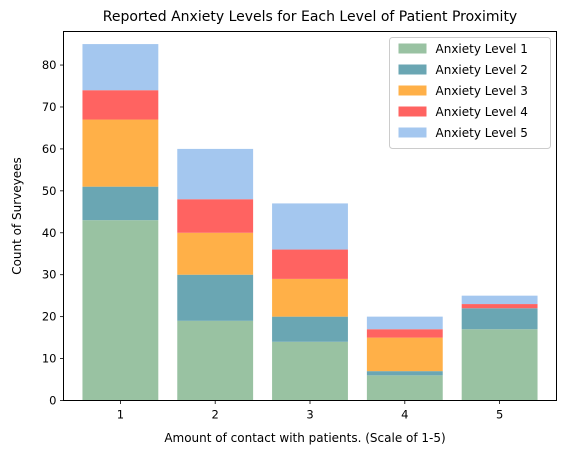 The height and width of the screenshot is (457, 563). Describe the element at coordinates (49, 149) in the screenshot. I see `y-tick-label: 60` at that location.